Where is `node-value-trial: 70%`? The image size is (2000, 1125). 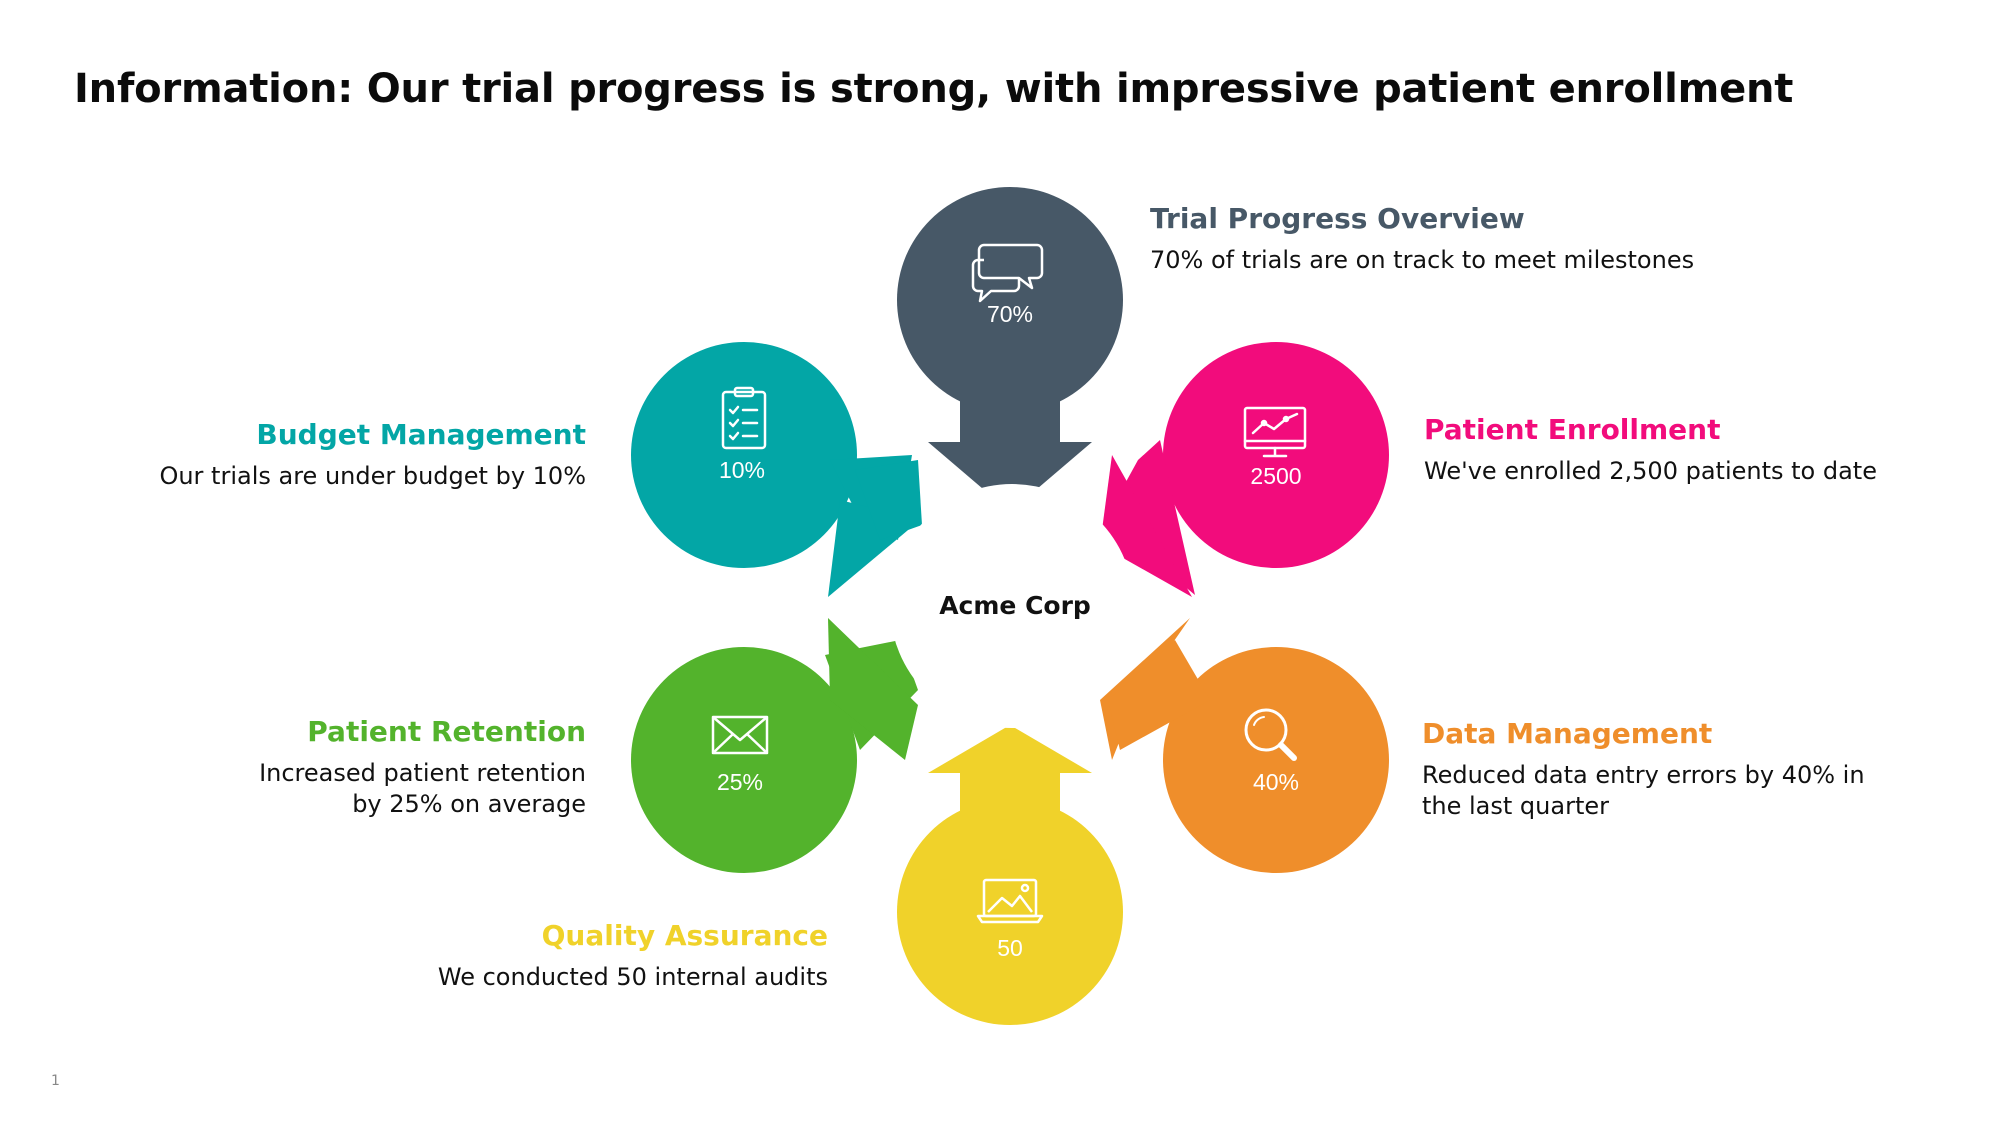
node-value-trial: 70% is located at coordinates (1010, 314).